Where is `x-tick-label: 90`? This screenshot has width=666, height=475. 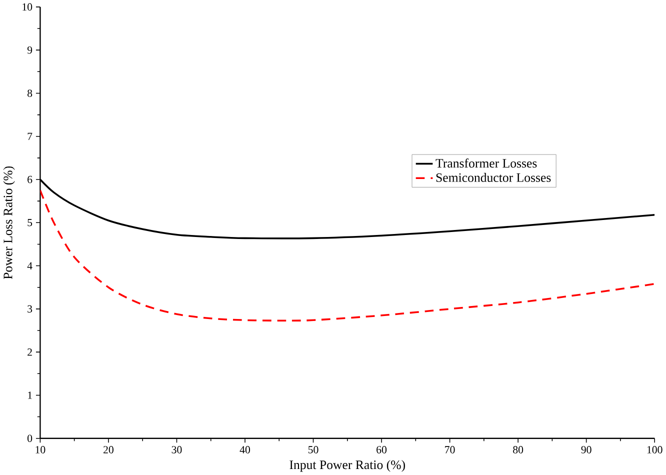
x-tick-label: 90 is located at coordinates (586, 450).